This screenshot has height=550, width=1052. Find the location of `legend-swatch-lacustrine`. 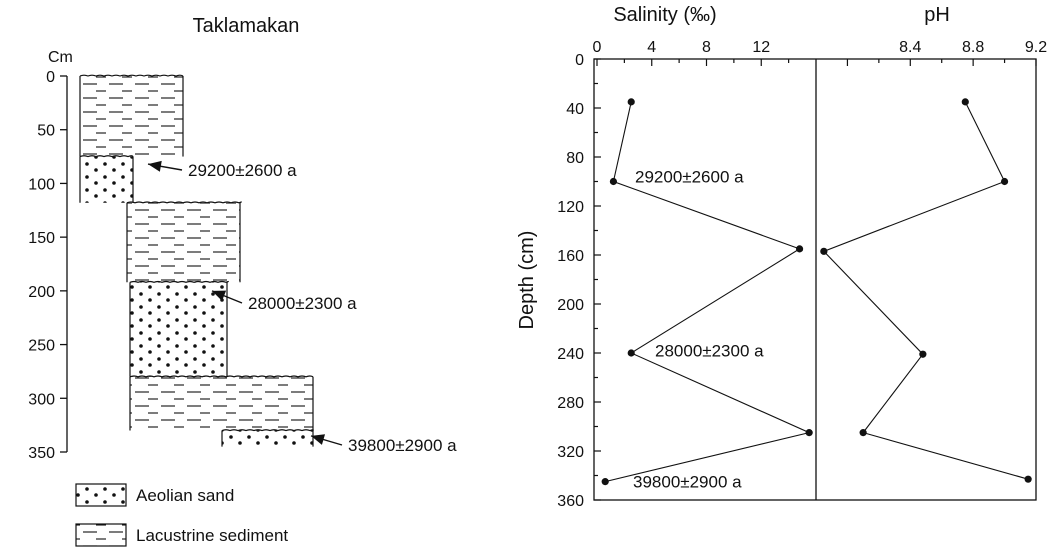

legend-swatch-lacustrine is located at coordinates (101, 535).